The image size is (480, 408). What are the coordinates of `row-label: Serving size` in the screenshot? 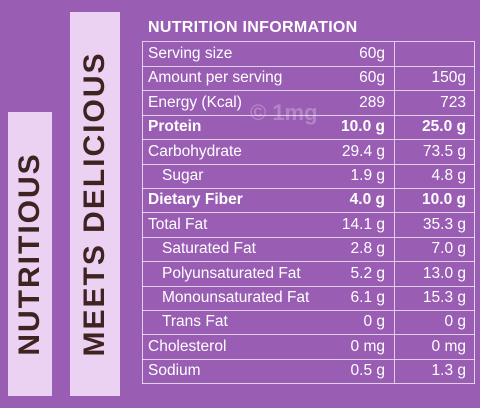 It's located at (190, 53).